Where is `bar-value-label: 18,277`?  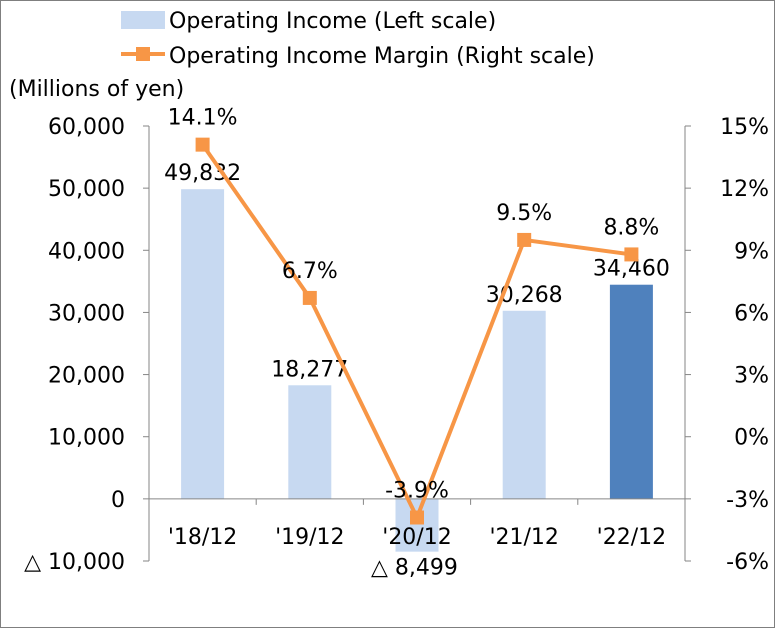
bar-value-label: 18,277 is located at coordinates (309, 369).